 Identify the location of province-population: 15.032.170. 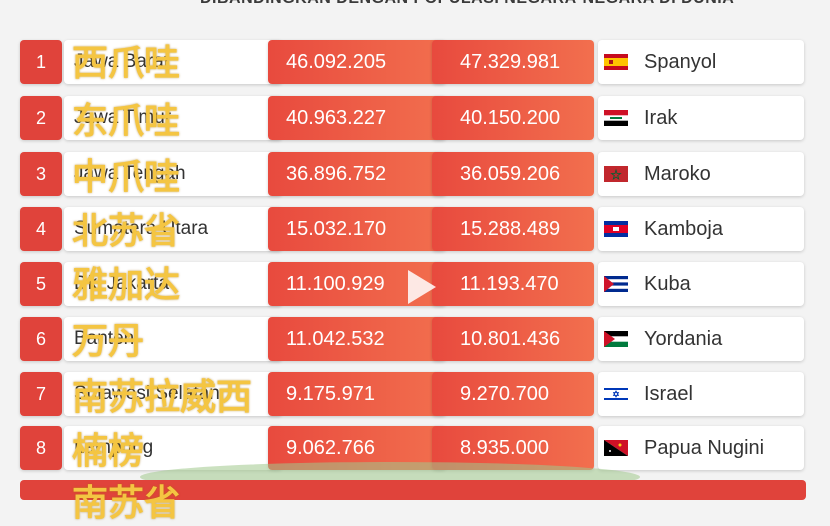
(357, 229).